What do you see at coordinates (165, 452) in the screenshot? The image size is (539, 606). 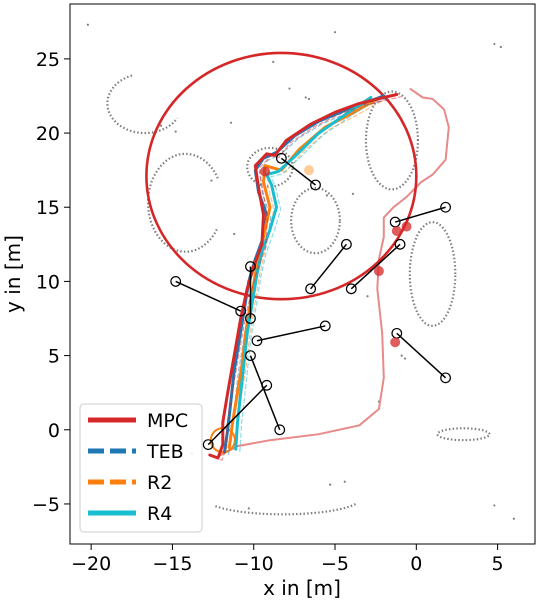 I see `legend-label-teb: TEB` at bounding box center [165, 452].